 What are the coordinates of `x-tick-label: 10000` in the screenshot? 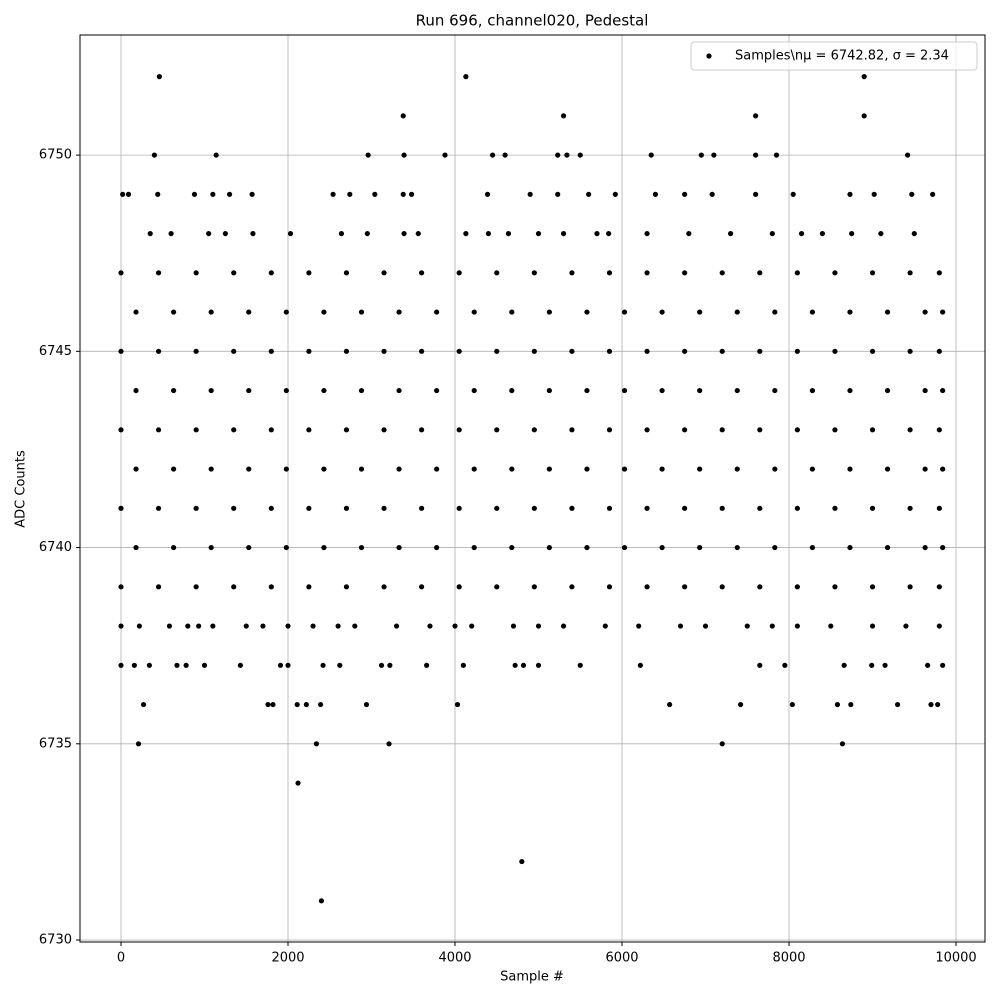 It's located at (955, 958).